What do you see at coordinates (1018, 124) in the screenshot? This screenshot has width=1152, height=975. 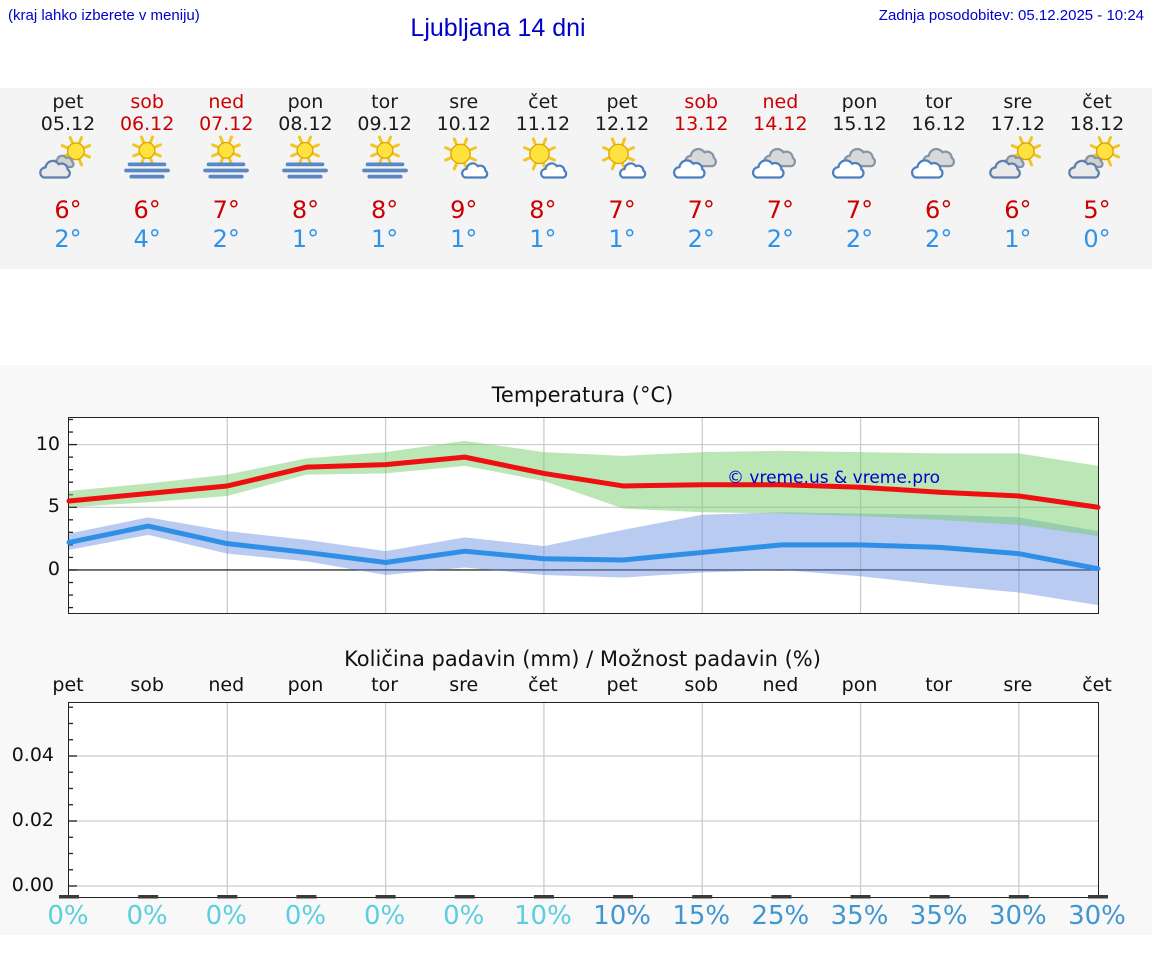 I see `day-date: 17.12` at bounding box center [1018, 124].